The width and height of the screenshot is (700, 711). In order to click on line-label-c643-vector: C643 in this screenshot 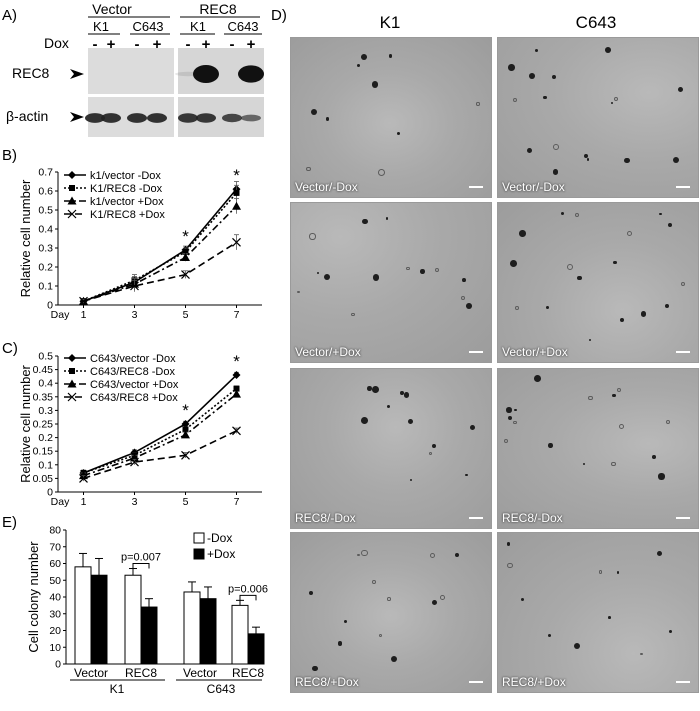, I will do `click(147, 26)`.